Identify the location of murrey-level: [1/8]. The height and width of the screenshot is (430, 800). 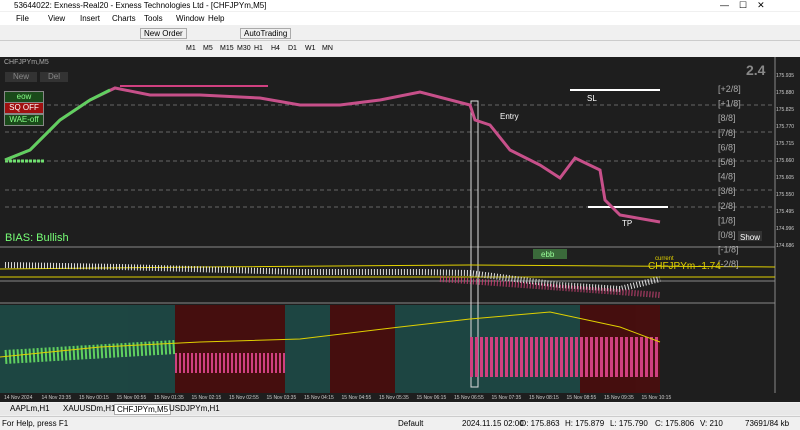
(727, 220).